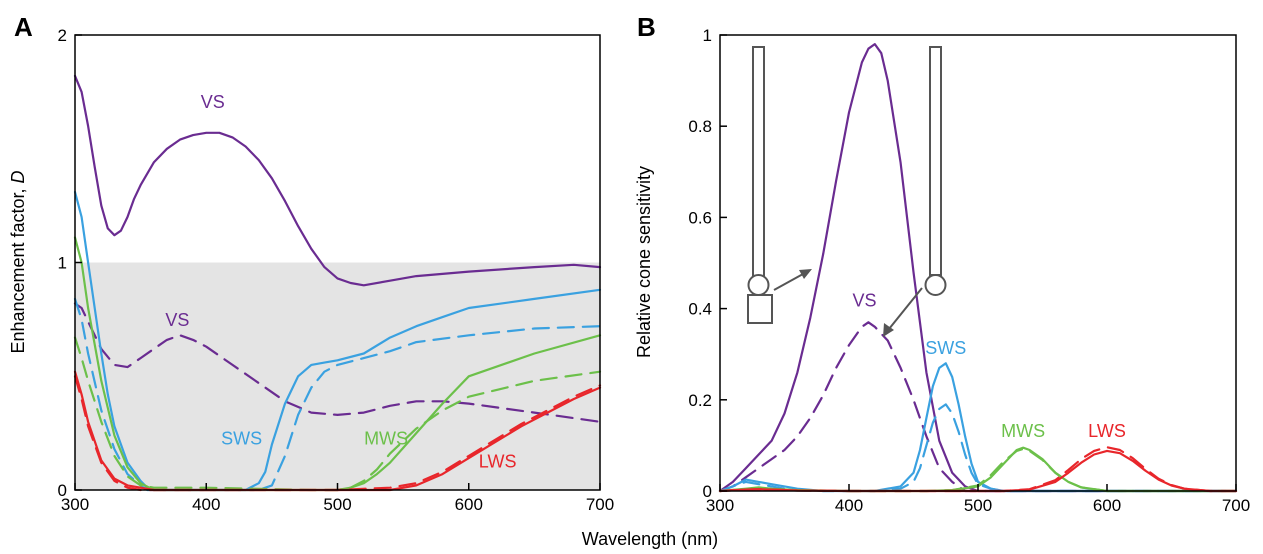  I want to click on panel-a-series-label-lws: LWS, so click(498, 461).